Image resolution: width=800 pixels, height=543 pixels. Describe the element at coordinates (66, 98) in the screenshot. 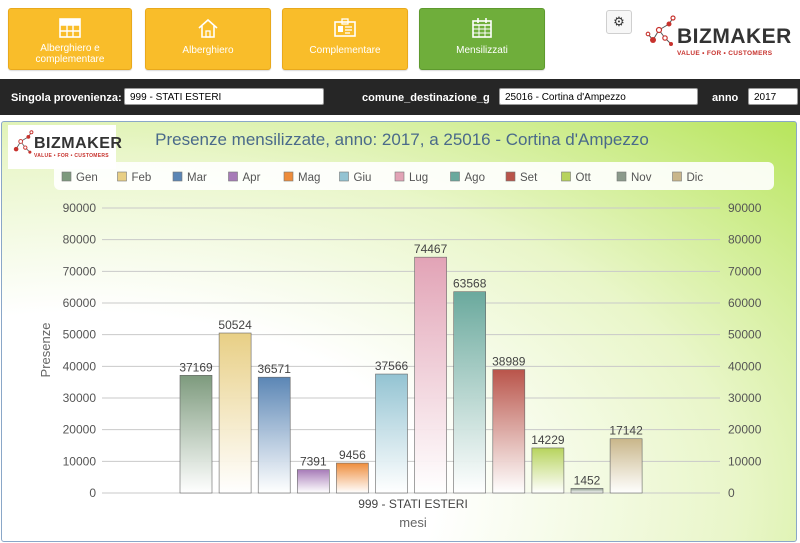

I see `provenienza-label: Singola provenienza:` at that location.